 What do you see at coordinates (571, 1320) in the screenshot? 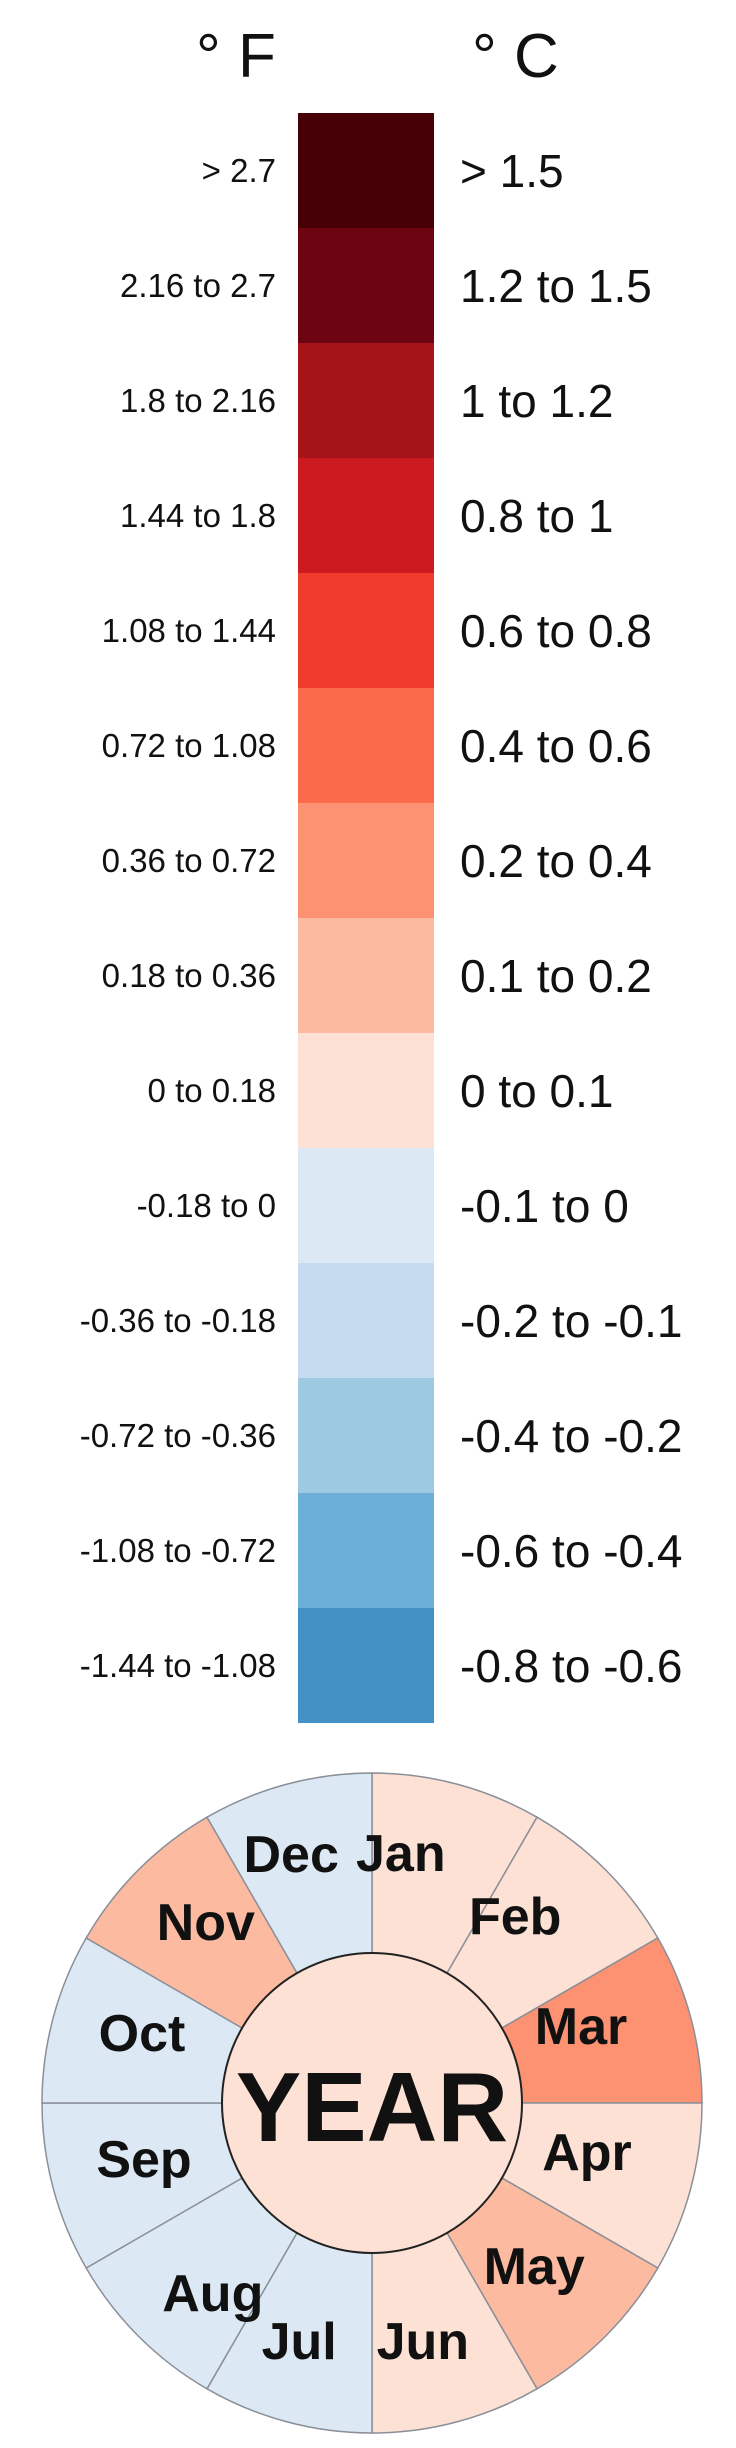
I see `legend-celsius-label: -0.2 to -0.1` at bounding box center [571, 1320].